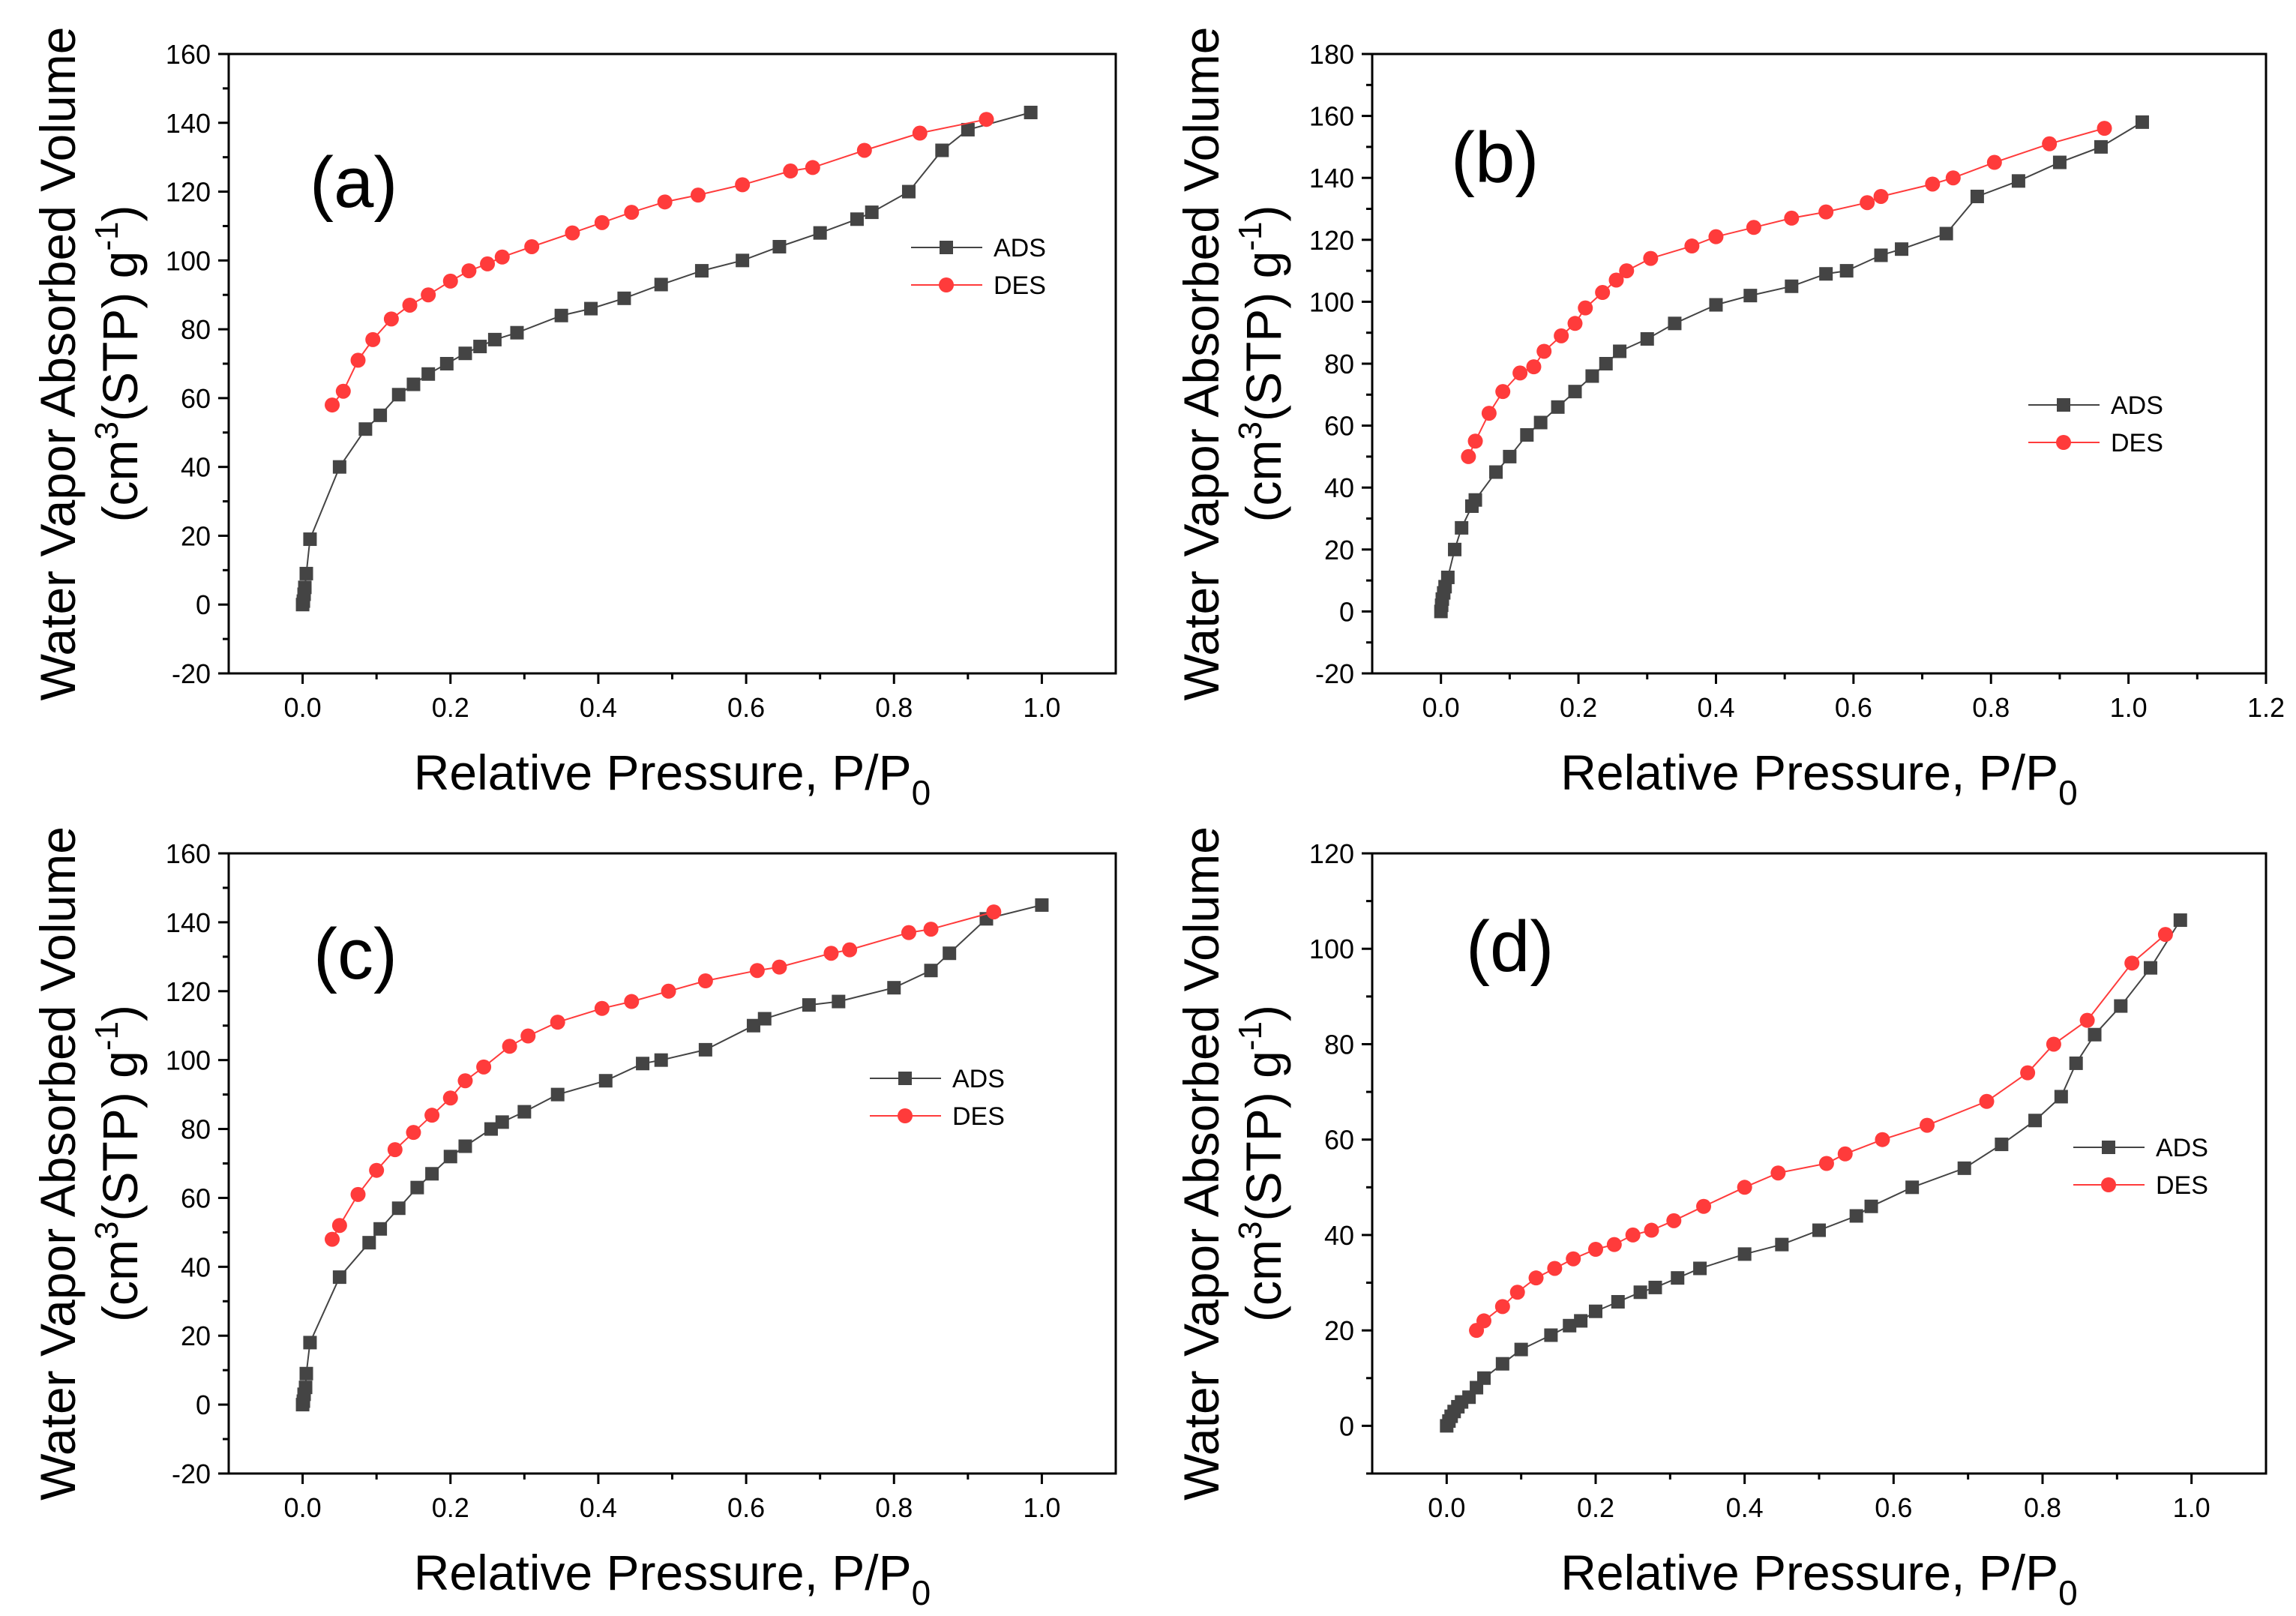 This screenshot has width=2296, height=1616. Describe the element at coordinates (921, 792) in the screenshot. I see `x-axis-title-sub: 0` at that location.